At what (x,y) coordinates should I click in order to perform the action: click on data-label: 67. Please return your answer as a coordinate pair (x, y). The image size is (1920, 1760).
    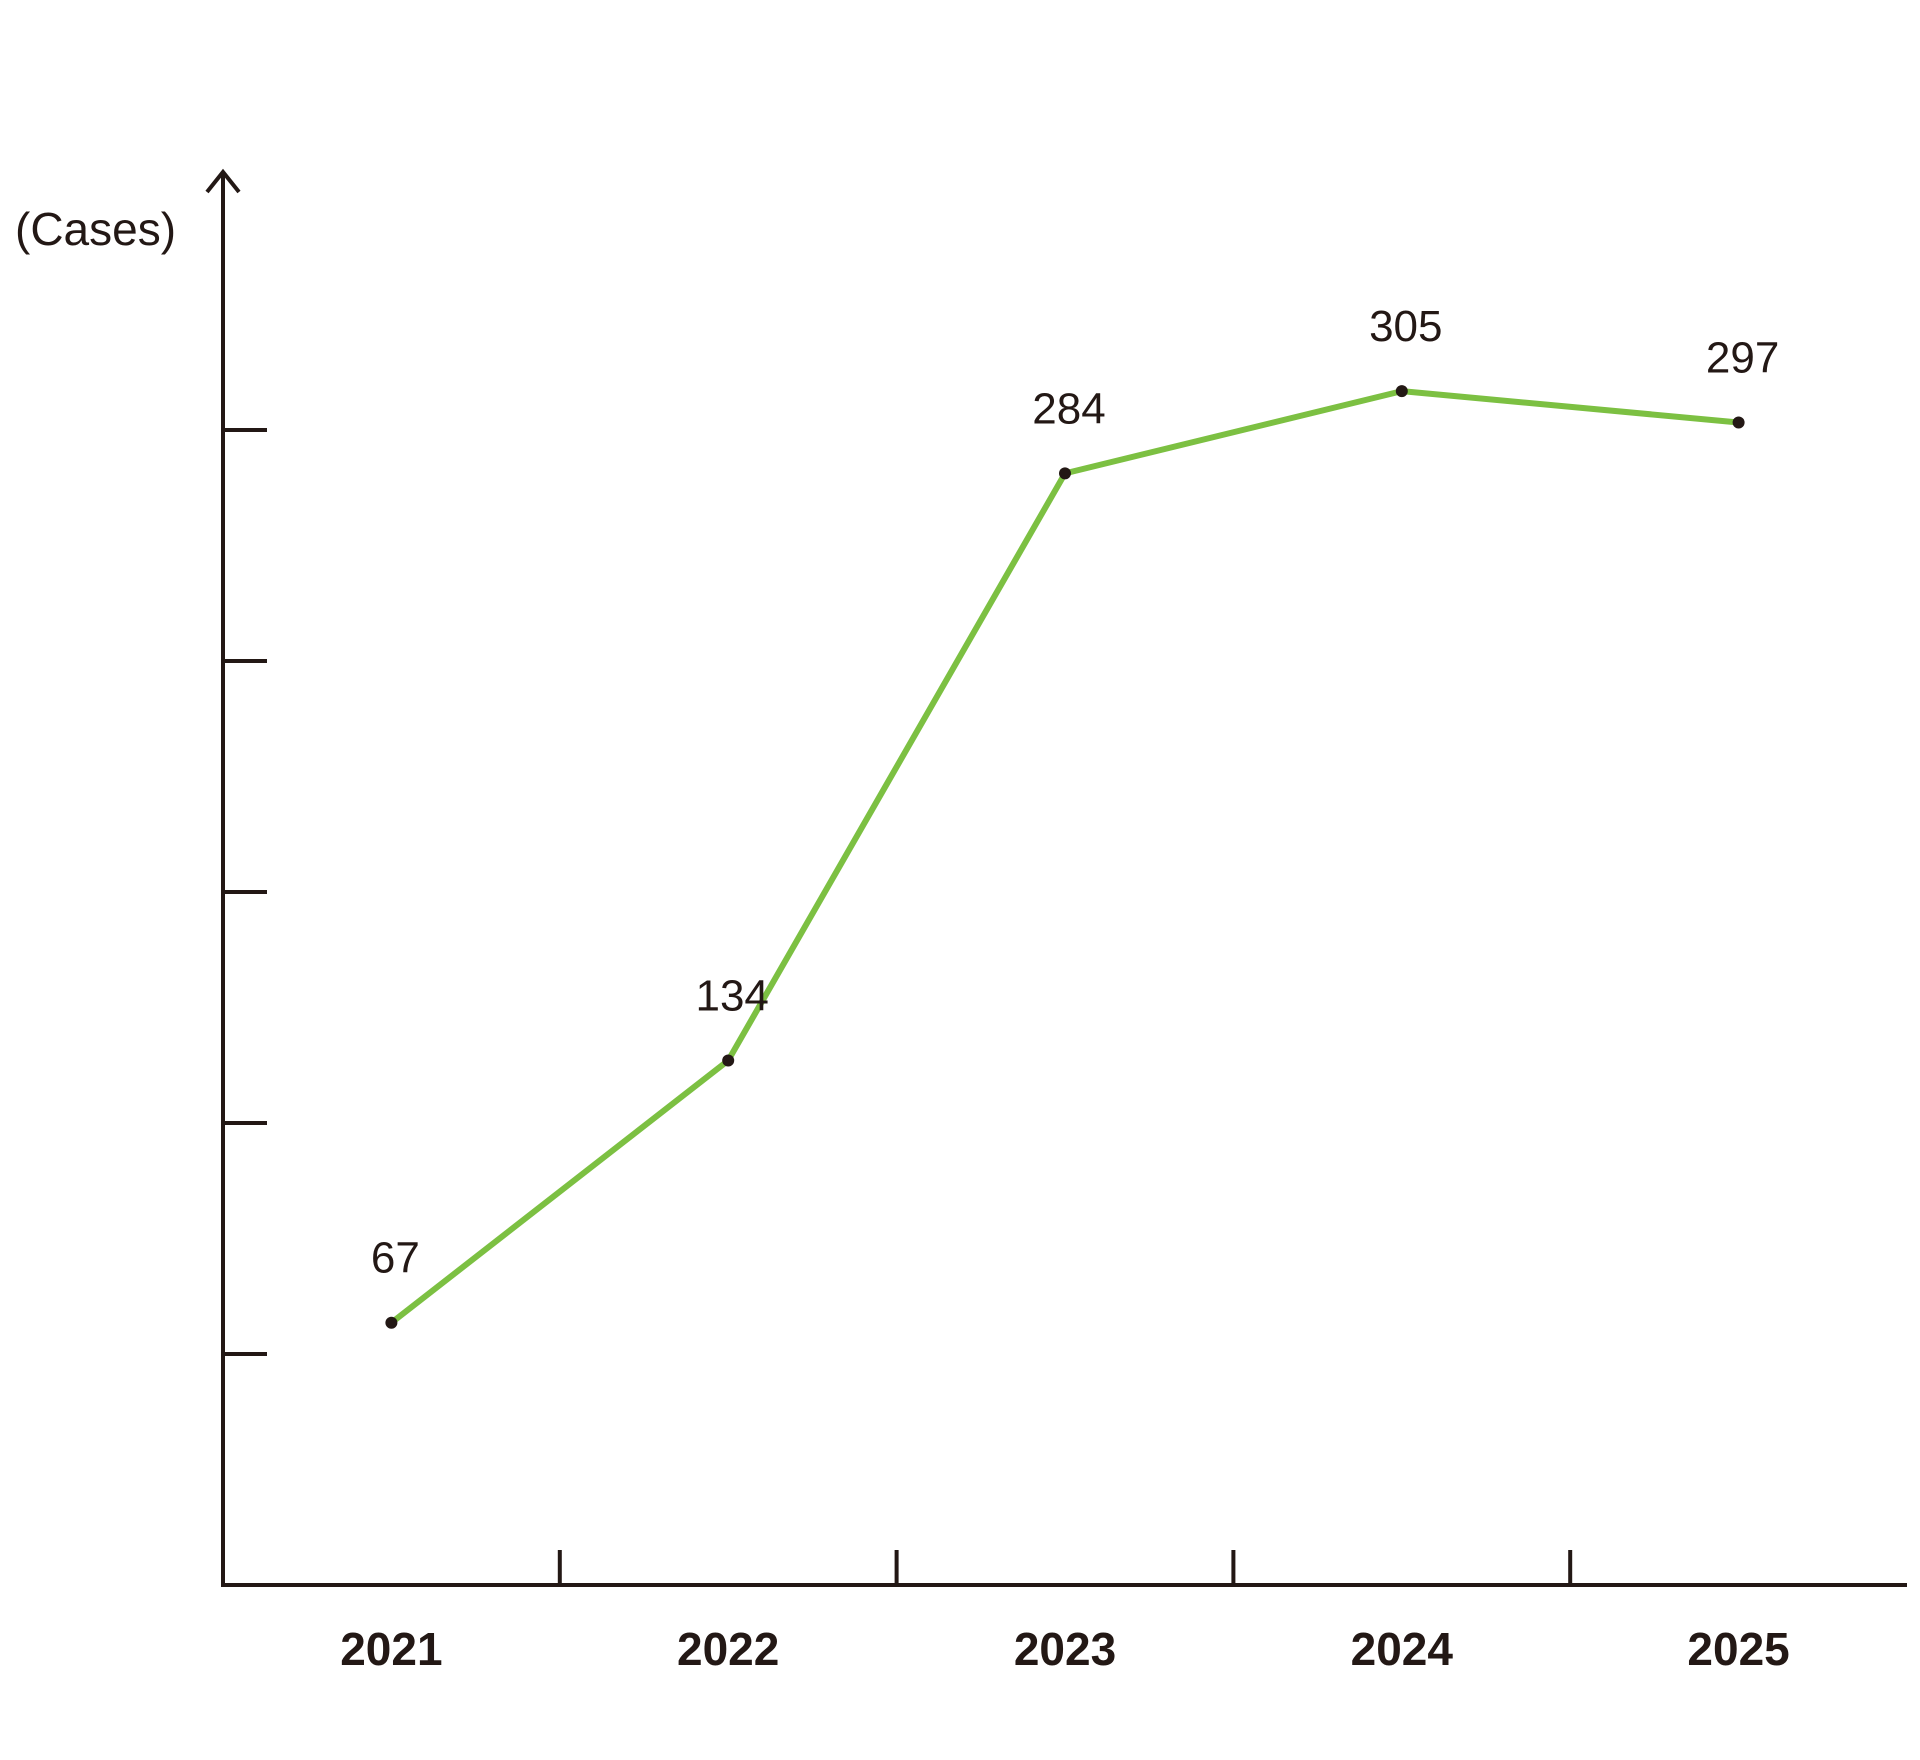
    Looking at the image, I should click on (395, 1258).